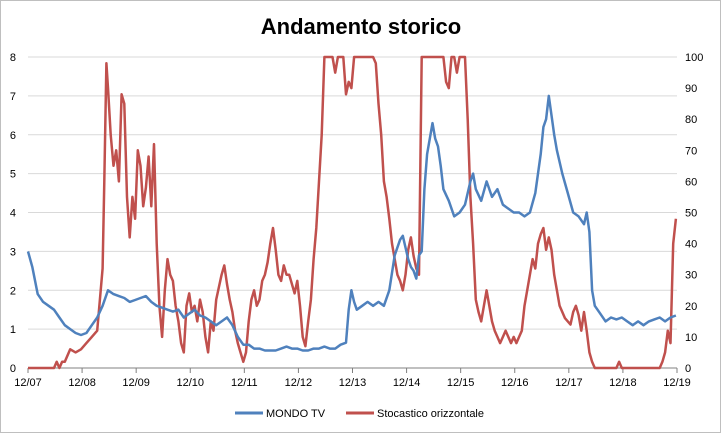 Image resolution: width=721 pixels, height=434 pixels. I want to click on y-right-tick-label: 40, so click(691, 245).